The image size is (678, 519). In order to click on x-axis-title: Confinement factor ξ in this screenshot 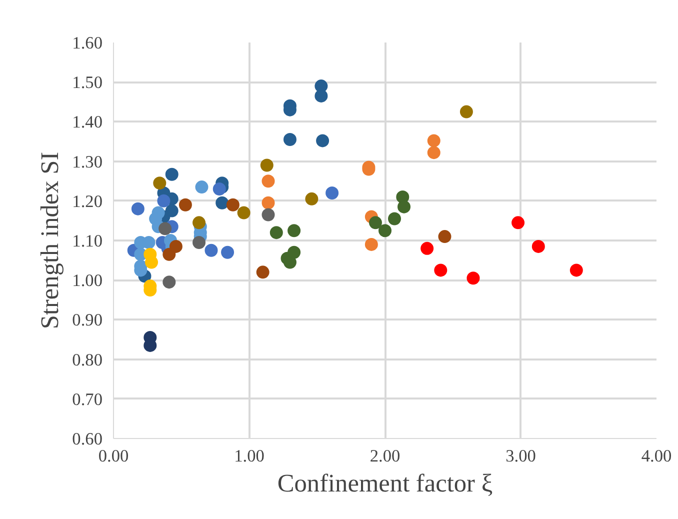, I will do `click(385, 484)`.